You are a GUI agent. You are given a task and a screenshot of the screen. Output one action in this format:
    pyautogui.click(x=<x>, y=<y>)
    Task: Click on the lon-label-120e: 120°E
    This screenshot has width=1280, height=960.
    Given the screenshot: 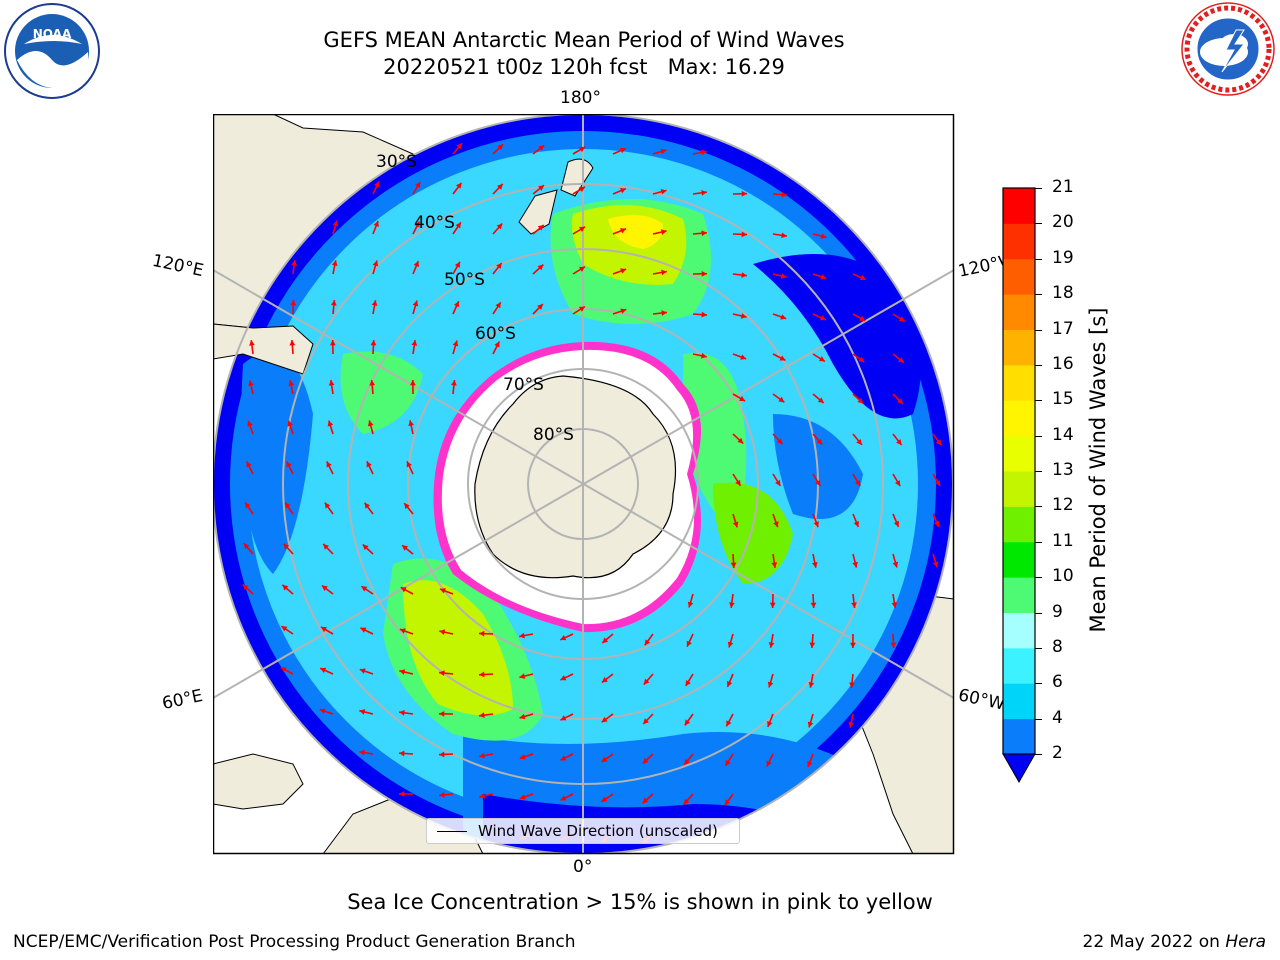 What is the action you would take?
    pyautogui.click(x=178, y=266)
    